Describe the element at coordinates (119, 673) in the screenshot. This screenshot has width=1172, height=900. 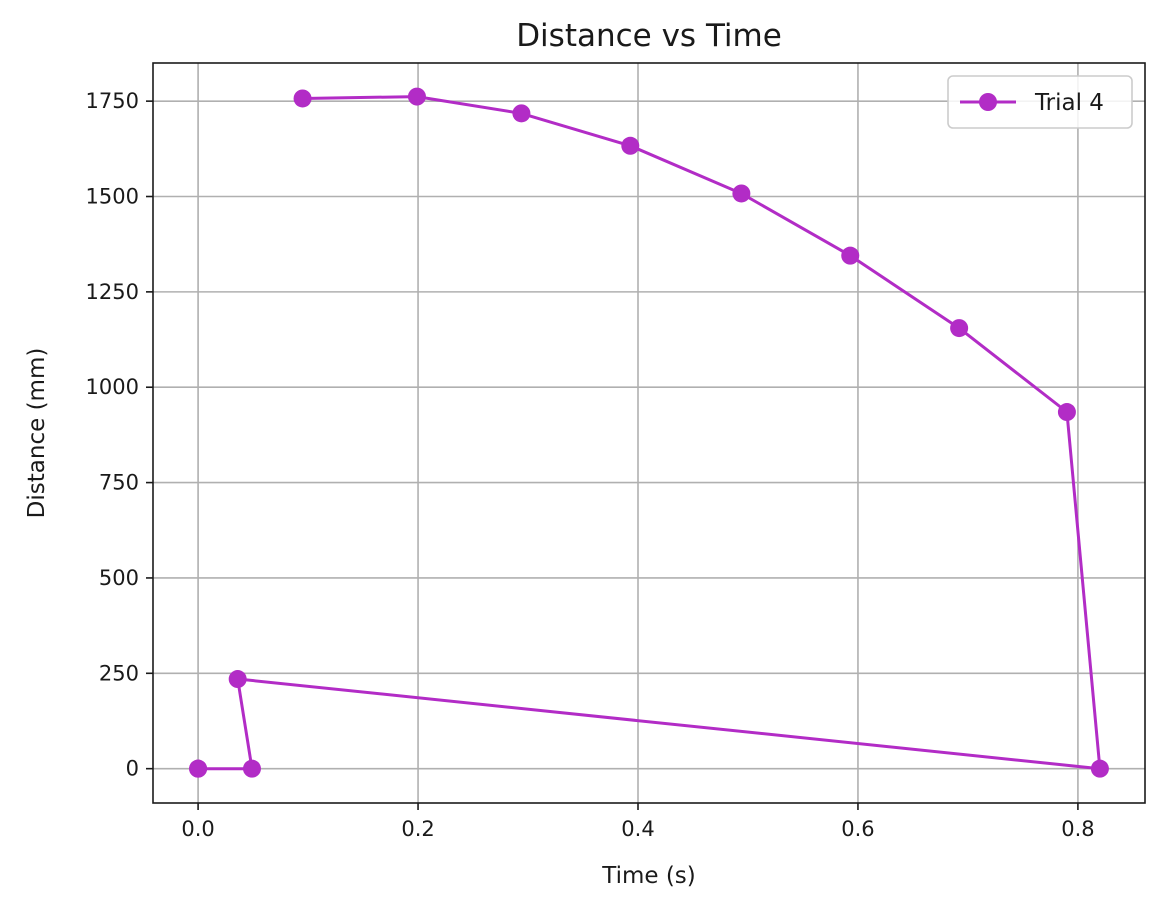
I see `y-tick-label: 250` at that location.